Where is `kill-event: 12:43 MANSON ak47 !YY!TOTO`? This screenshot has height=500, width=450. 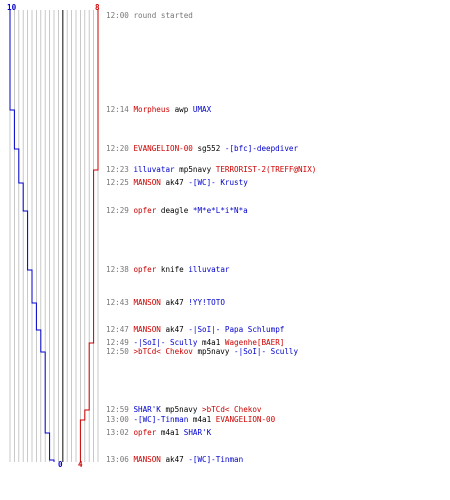
kill-event: 12:43 MANSON ak47 !YY!TOTO is located at coordinates (165, 302).